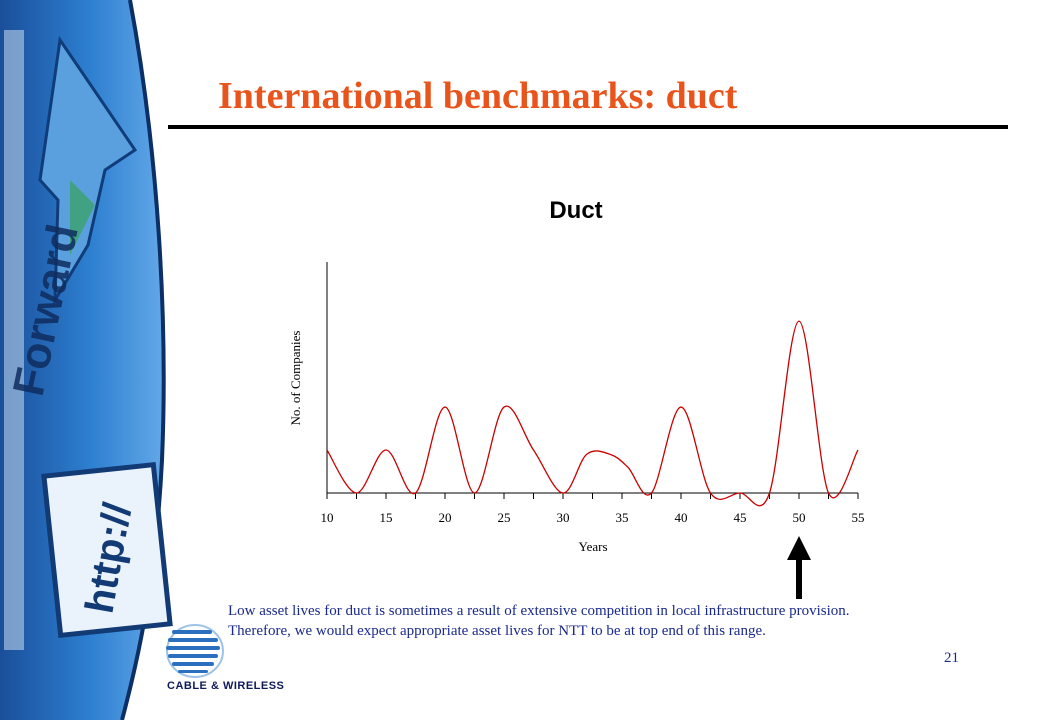 The width and height of the screenshot is (1040, 720). Describe the element at coordinates (575, 210) in the screenshot. I see `chart-title: Duct` at that location.